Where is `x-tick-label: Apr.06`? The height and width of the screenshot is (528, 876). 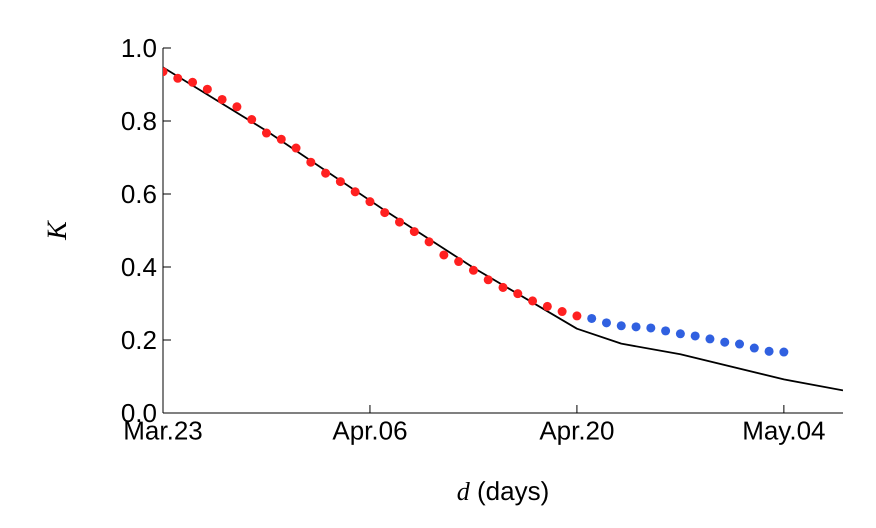
x-tick-label: Apr.06 is located at coordinates (370, 430).